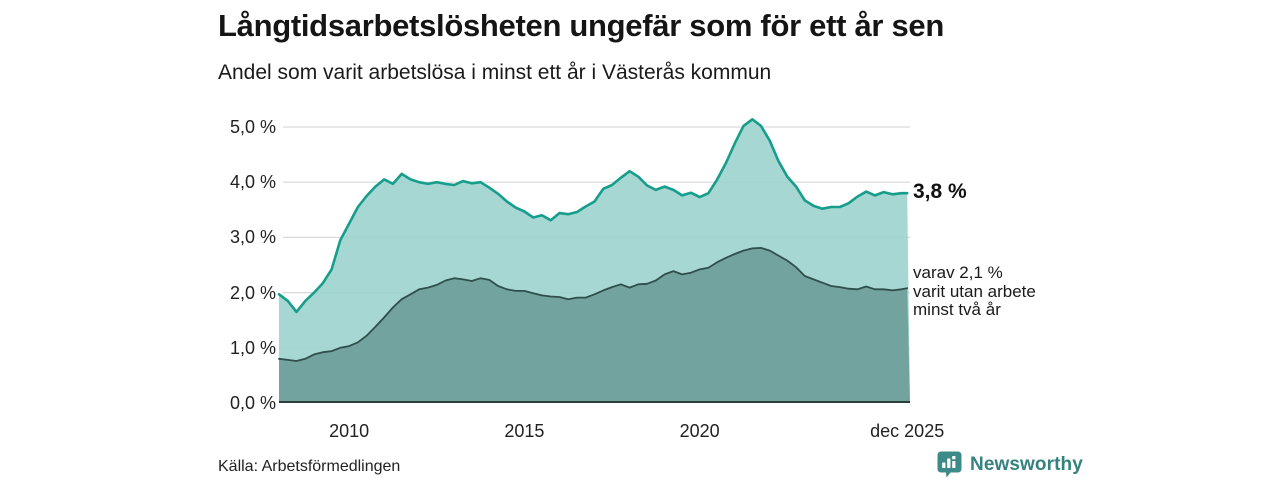 Image resolution: width=1280 pixels, height=480 pixels. Describe the element at coordinates (907, 431) in the screenshot. I see `x-tick-label: dec 2025` at that location.